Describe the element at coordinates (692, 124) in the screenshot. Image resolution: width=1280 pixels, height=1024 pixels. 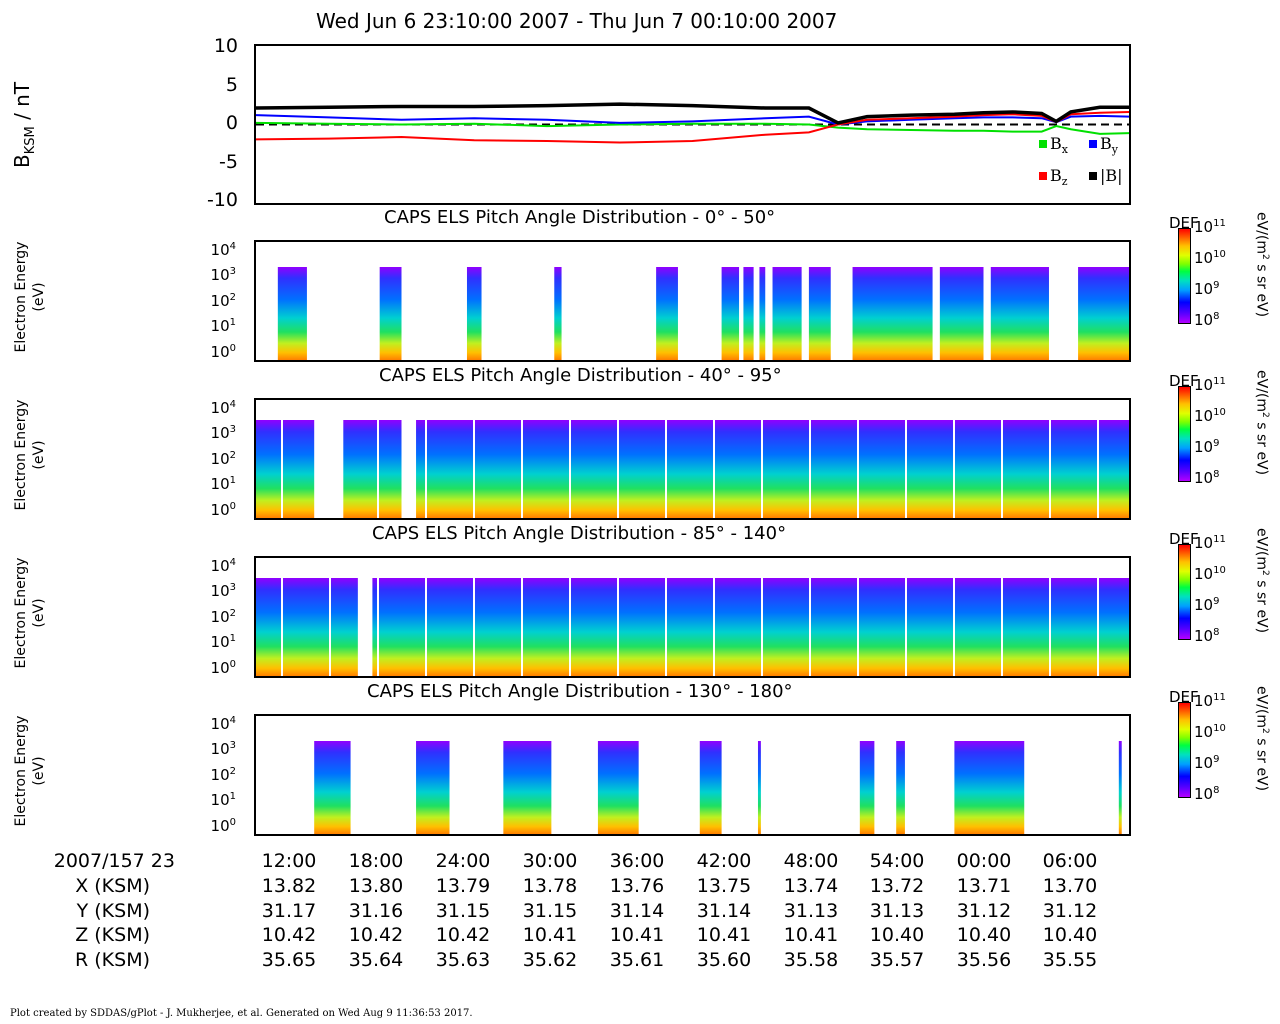
I see `mag-panel: Bx By Bz |B|` at that location.